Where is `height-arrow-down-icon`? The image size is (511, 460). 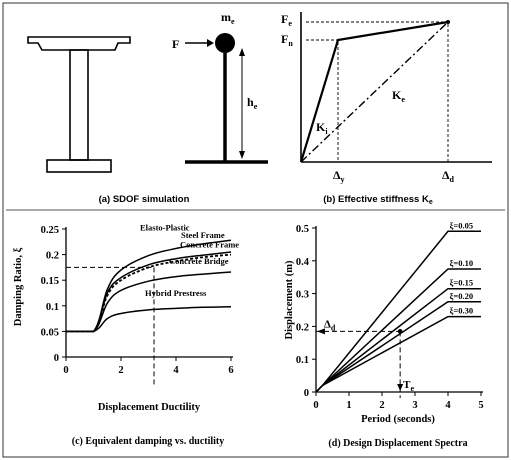 height-arrow-down-icon is located at coordinates (242, 155).